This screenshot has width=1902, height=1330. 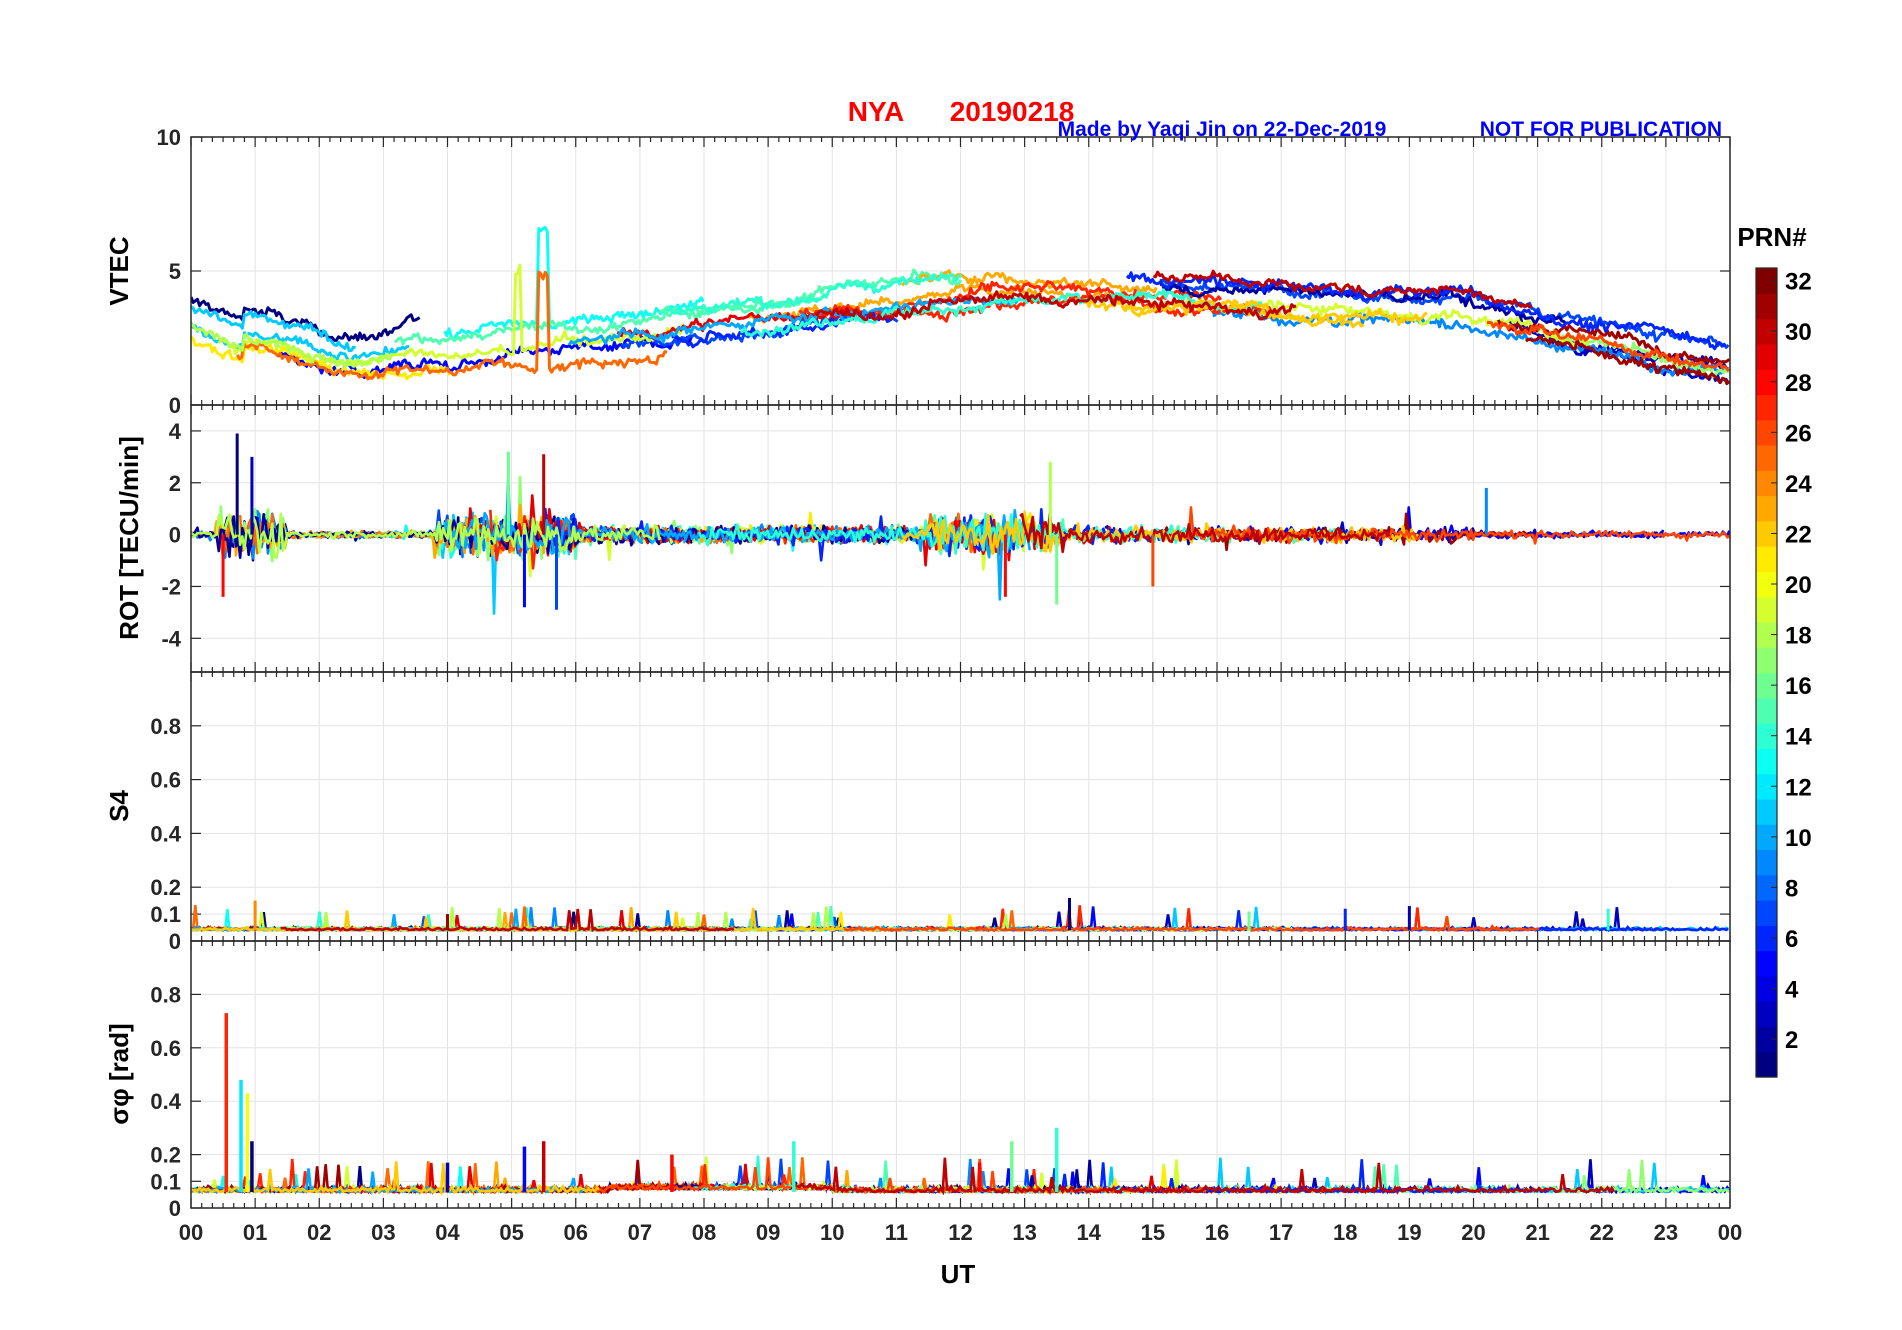 What do you see at coordinates (1798, 686) in the screenshot?
I see `colorbar-tick-label: 16` at bounding box center [1798, 686].